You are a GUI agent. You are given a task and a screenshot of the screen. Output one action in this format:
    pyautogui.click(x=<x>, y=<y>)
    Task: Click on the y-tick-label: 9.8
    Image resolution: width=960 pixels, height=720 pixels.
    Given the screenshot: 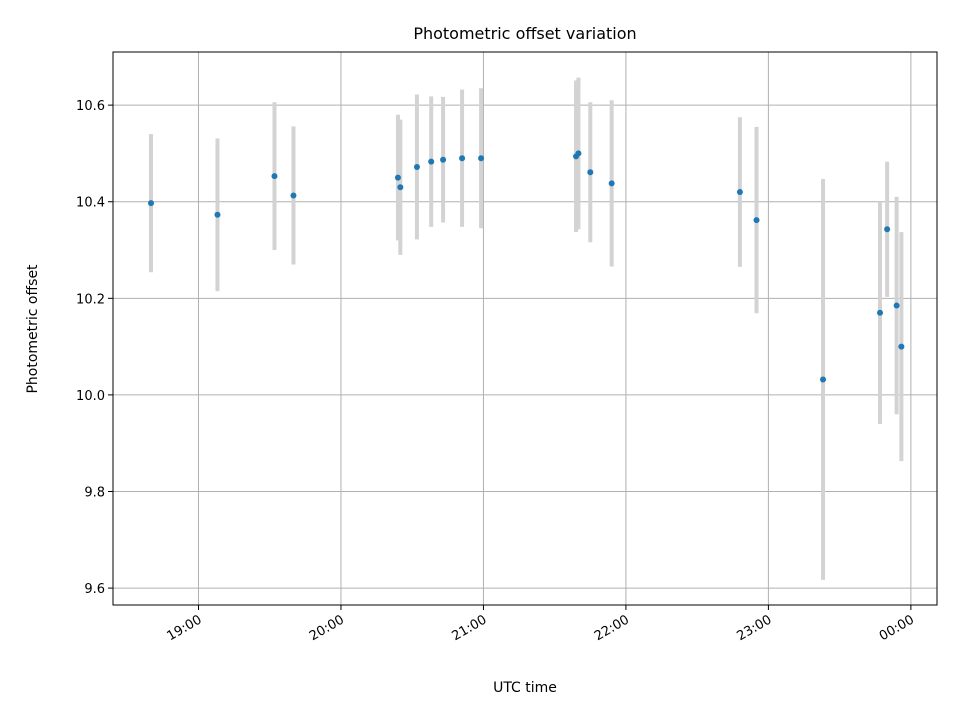 What is the action you would take?
    pyautogui.click(x=94, y=493)
    